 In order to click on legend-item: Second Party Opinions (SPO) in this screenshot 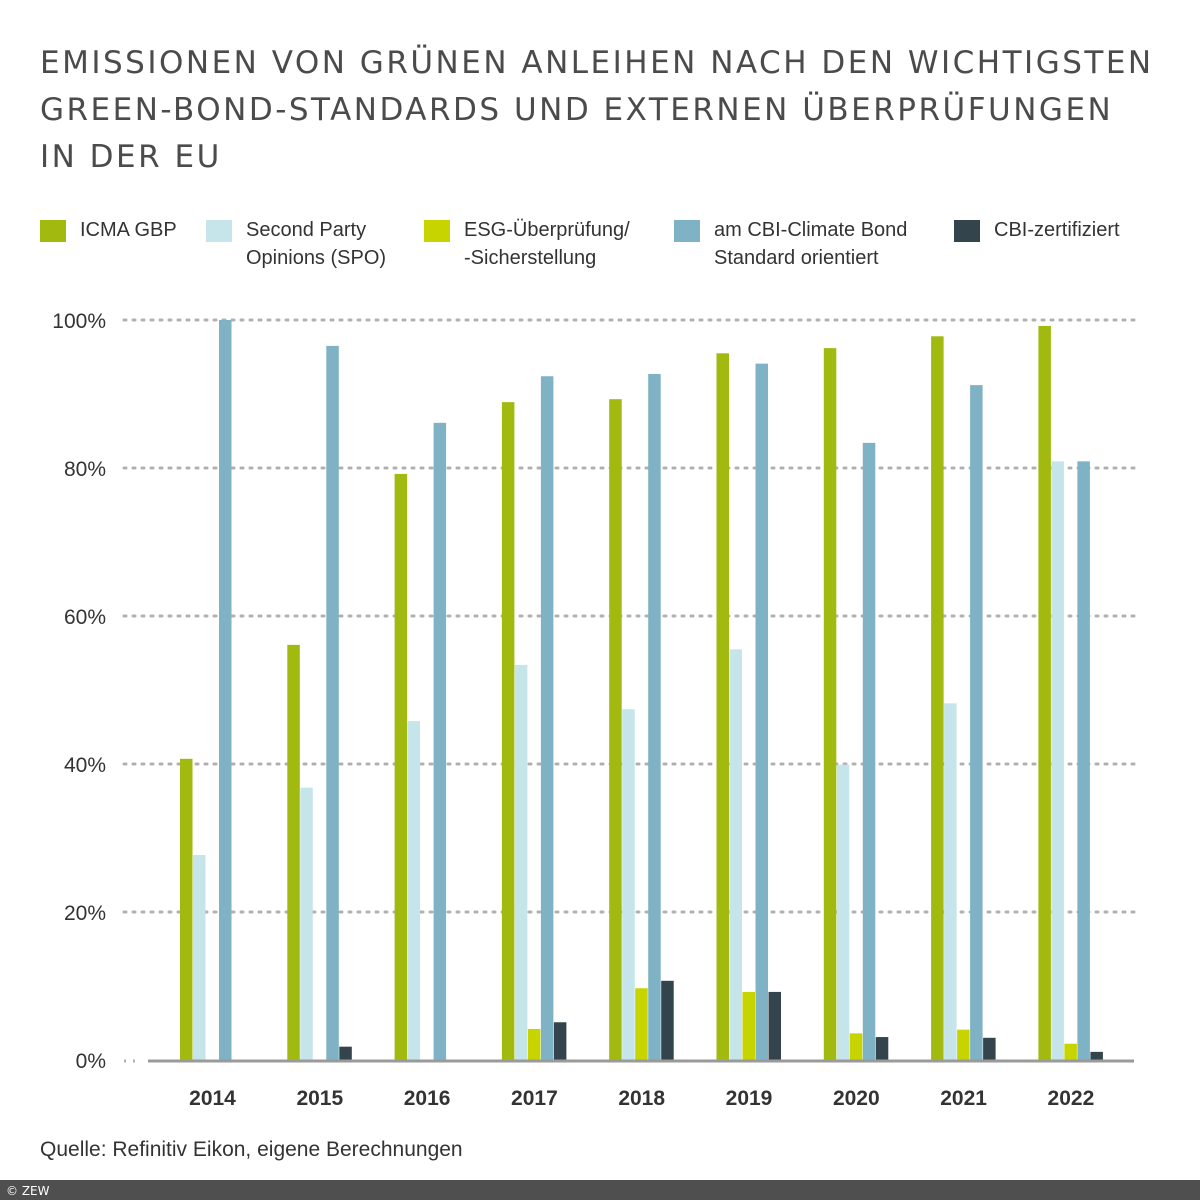, I will do `click(296, 245)`.